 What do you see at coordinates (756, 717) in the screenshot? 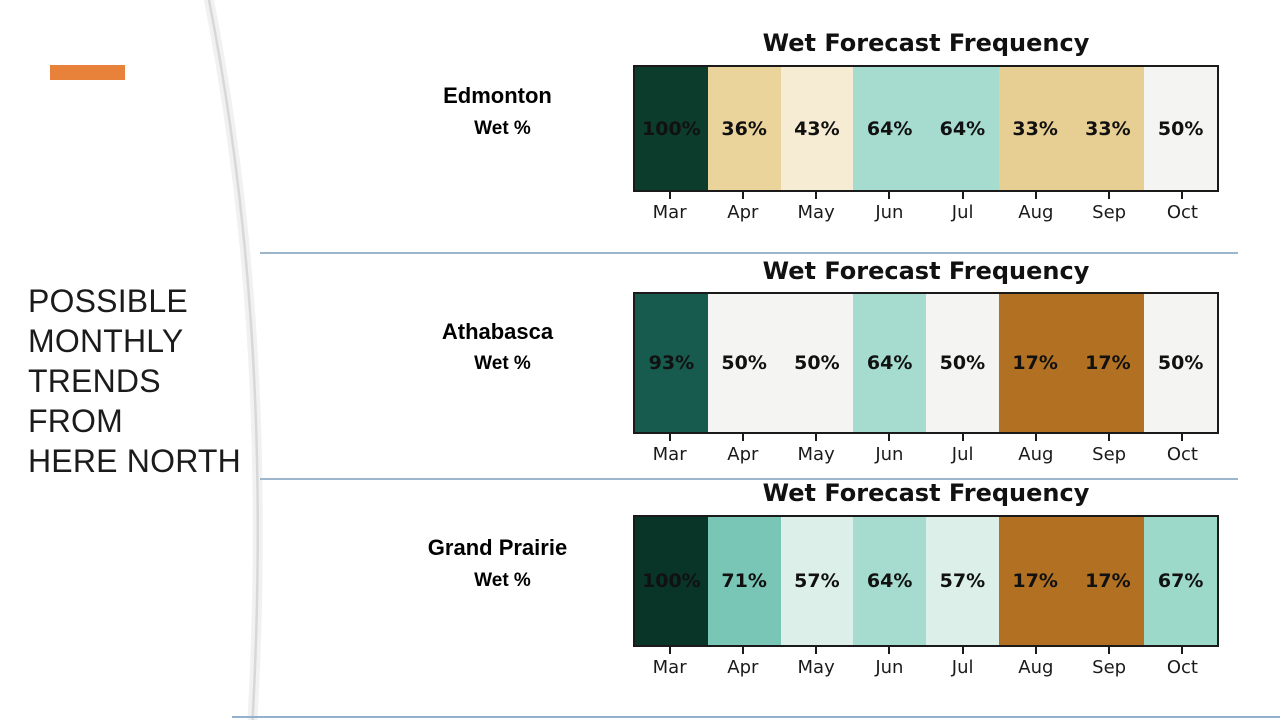
I see `bottom-border-line` at bounding box center [756, 717].